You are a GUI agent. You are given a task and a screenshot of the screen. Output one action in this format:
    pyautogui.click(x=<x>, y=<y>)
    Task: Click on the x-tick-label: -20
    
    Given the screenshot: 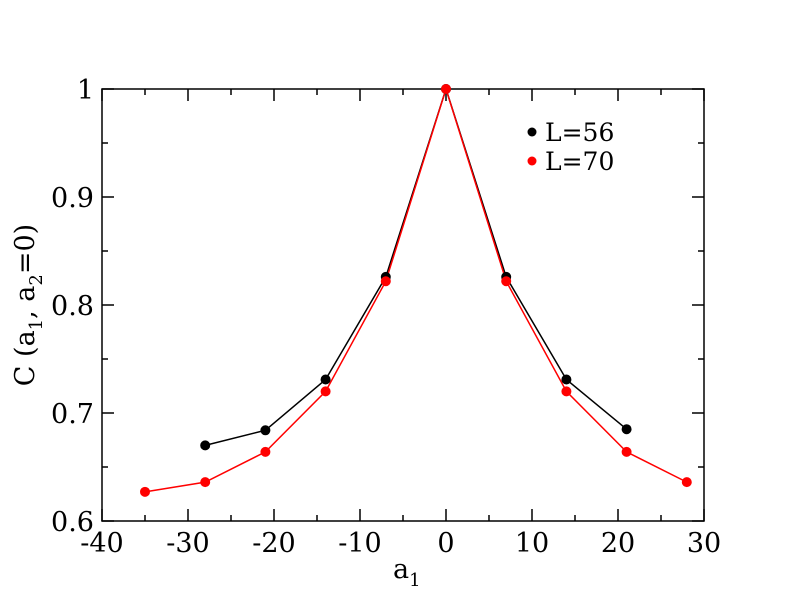 What is the action you would take?
    pyautogui.click(x=273, y=543)
    